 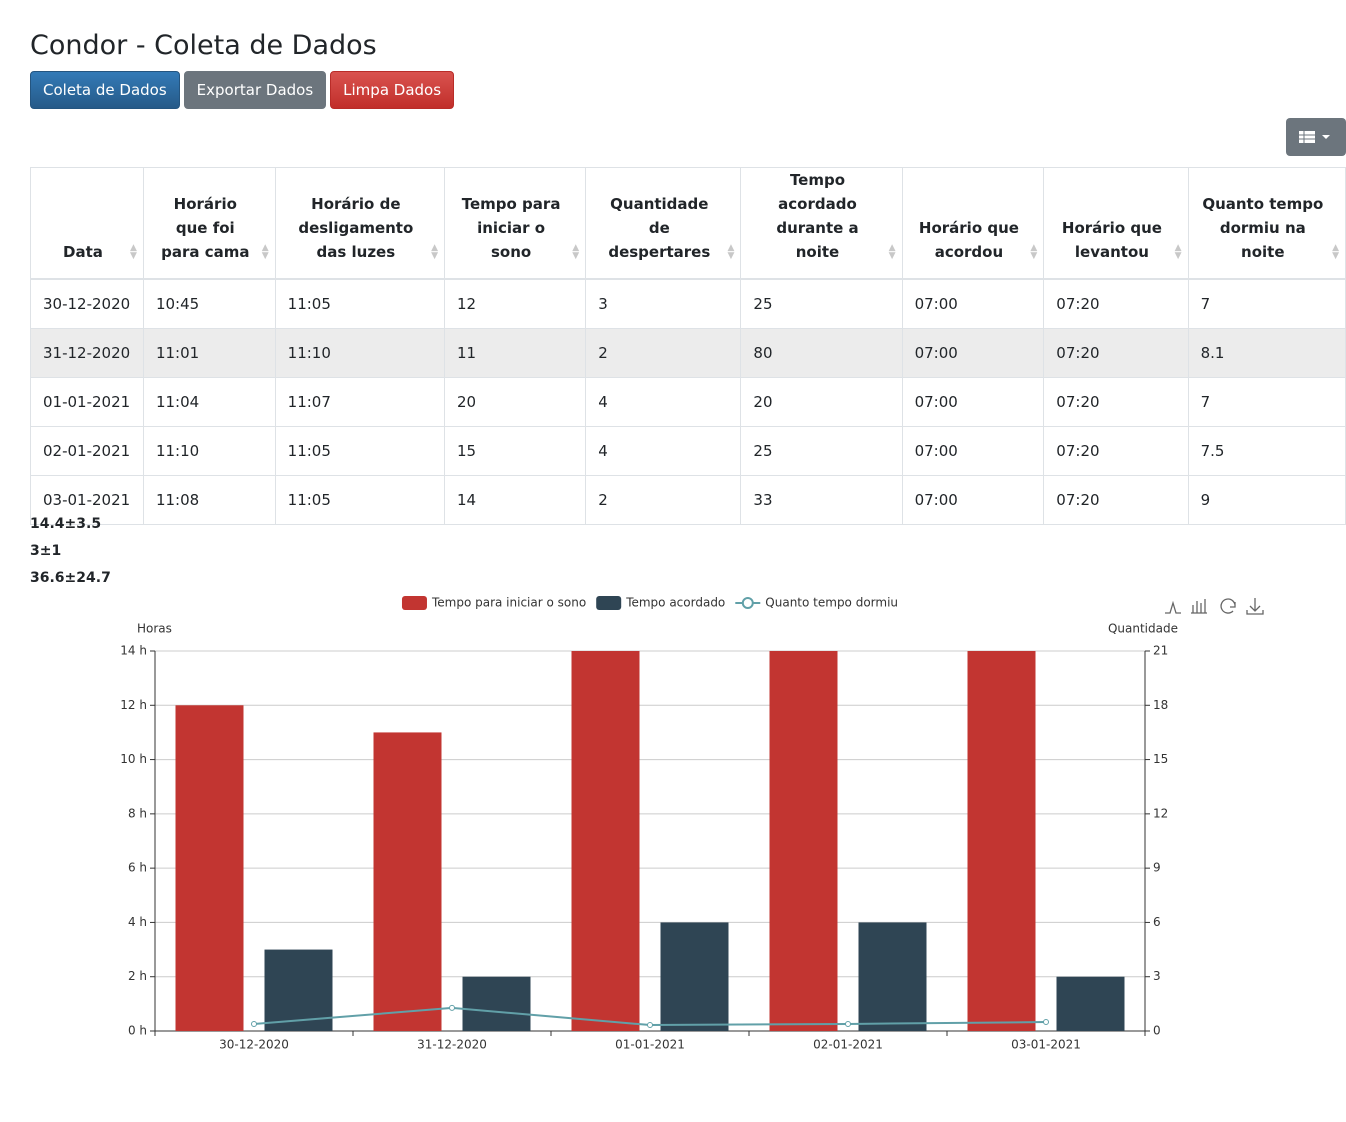 I want to click on table-cell: 8.1, so click(x=1266, y=353).